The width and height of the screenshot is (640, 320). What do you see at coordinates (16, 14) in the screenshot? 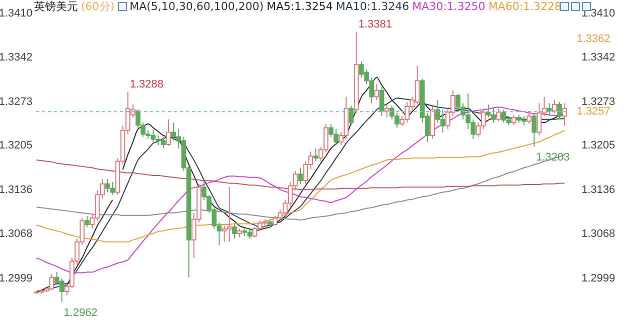
I see `y-tick-label: 1.3410` at bounding box center [16, 14].